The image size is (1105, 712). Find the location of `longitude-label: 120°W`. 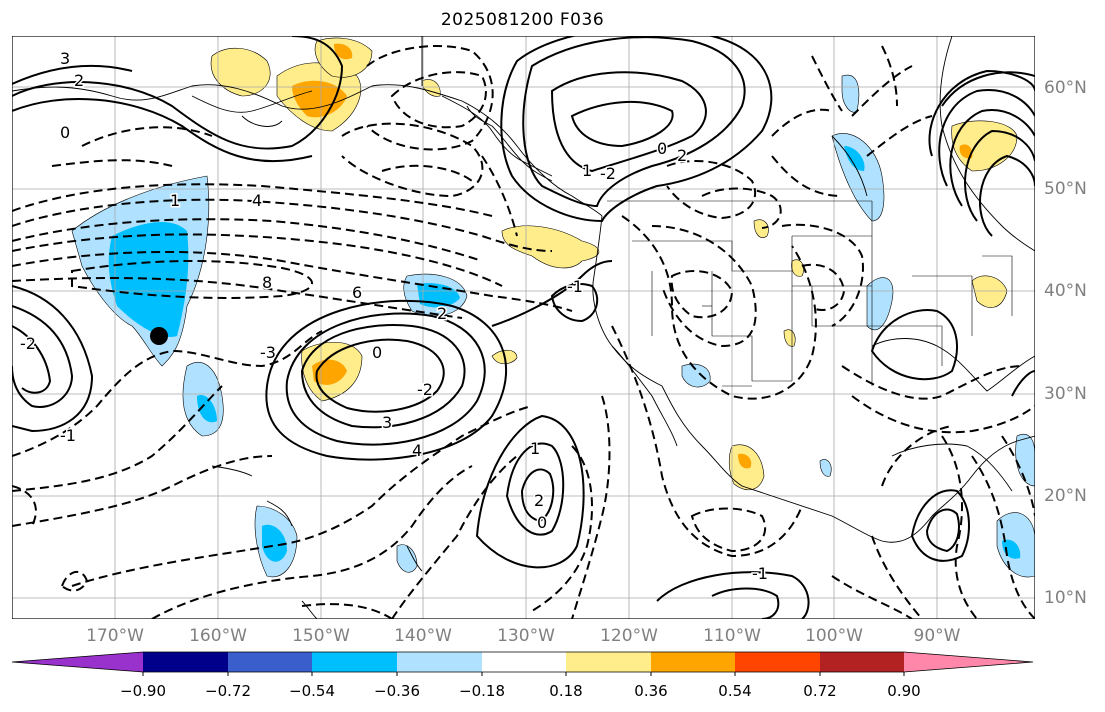

longitude-label: 120°W is located at coordinates (629, 636).